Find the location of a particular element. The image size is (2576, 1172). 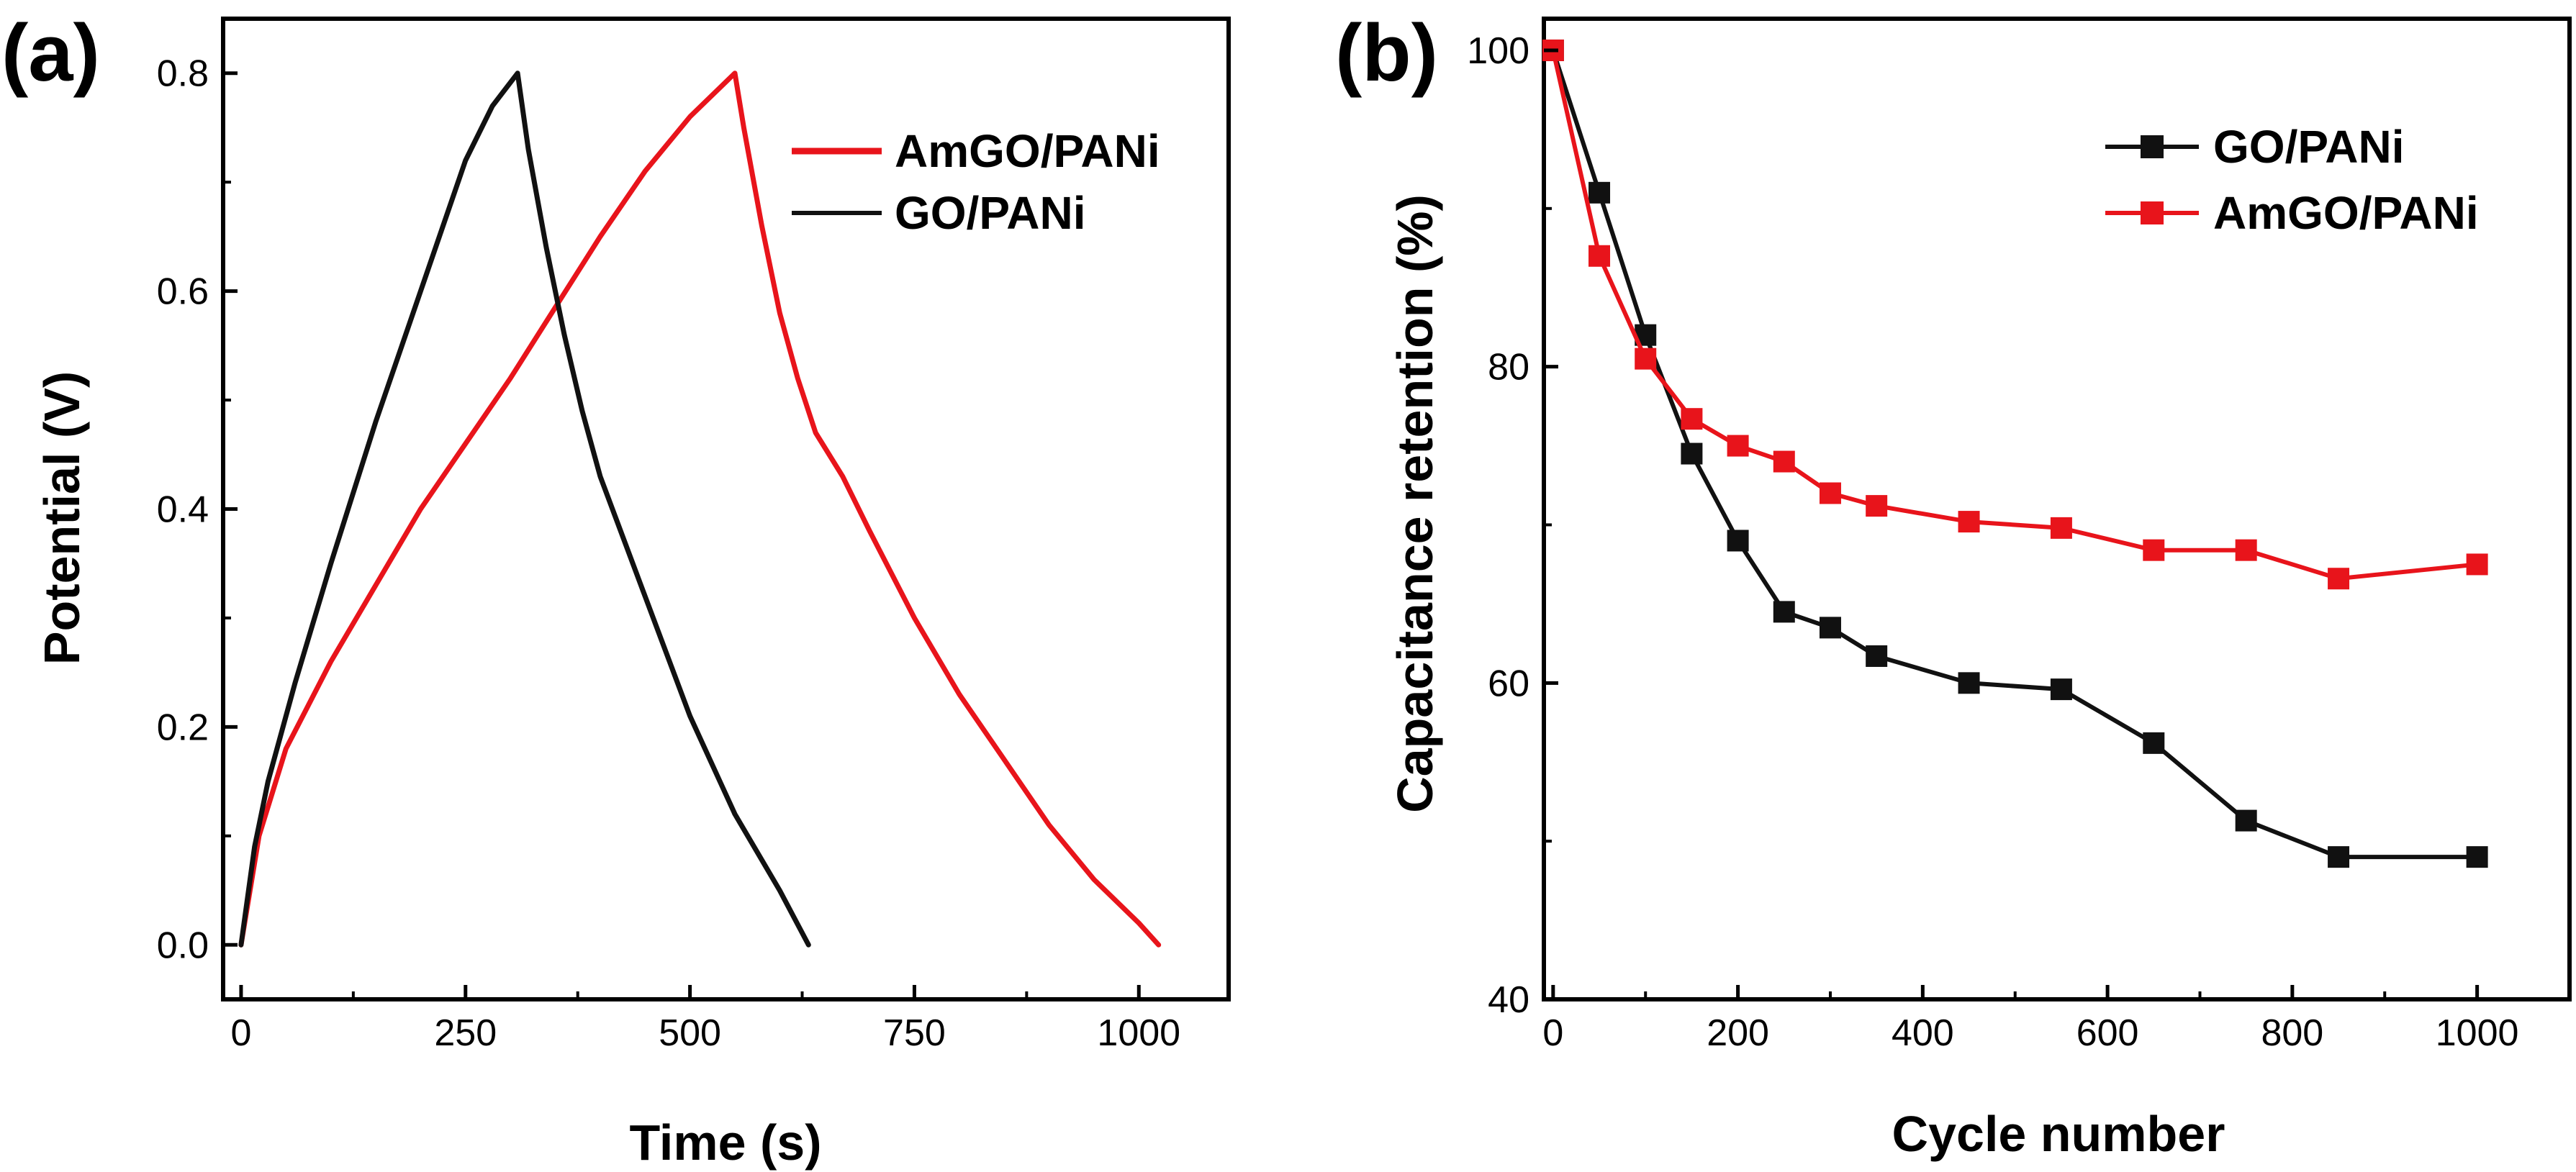

x-tick-label: 750 is located at coordinates (915, 1033).